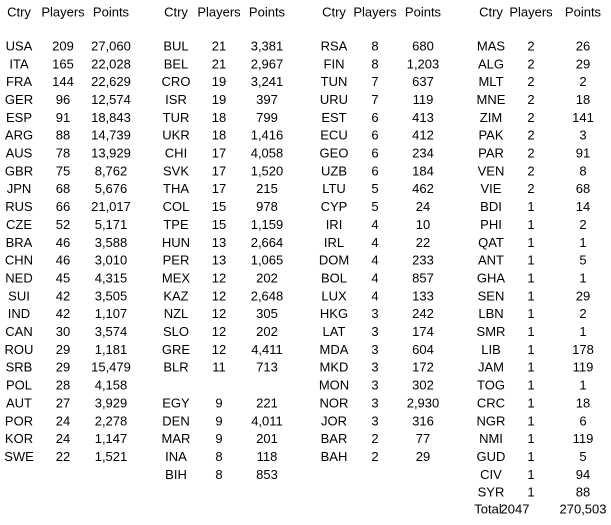  Describe the element at coordinates (583, 438) in the screenshot. I see `points-cell: 119` at that location.